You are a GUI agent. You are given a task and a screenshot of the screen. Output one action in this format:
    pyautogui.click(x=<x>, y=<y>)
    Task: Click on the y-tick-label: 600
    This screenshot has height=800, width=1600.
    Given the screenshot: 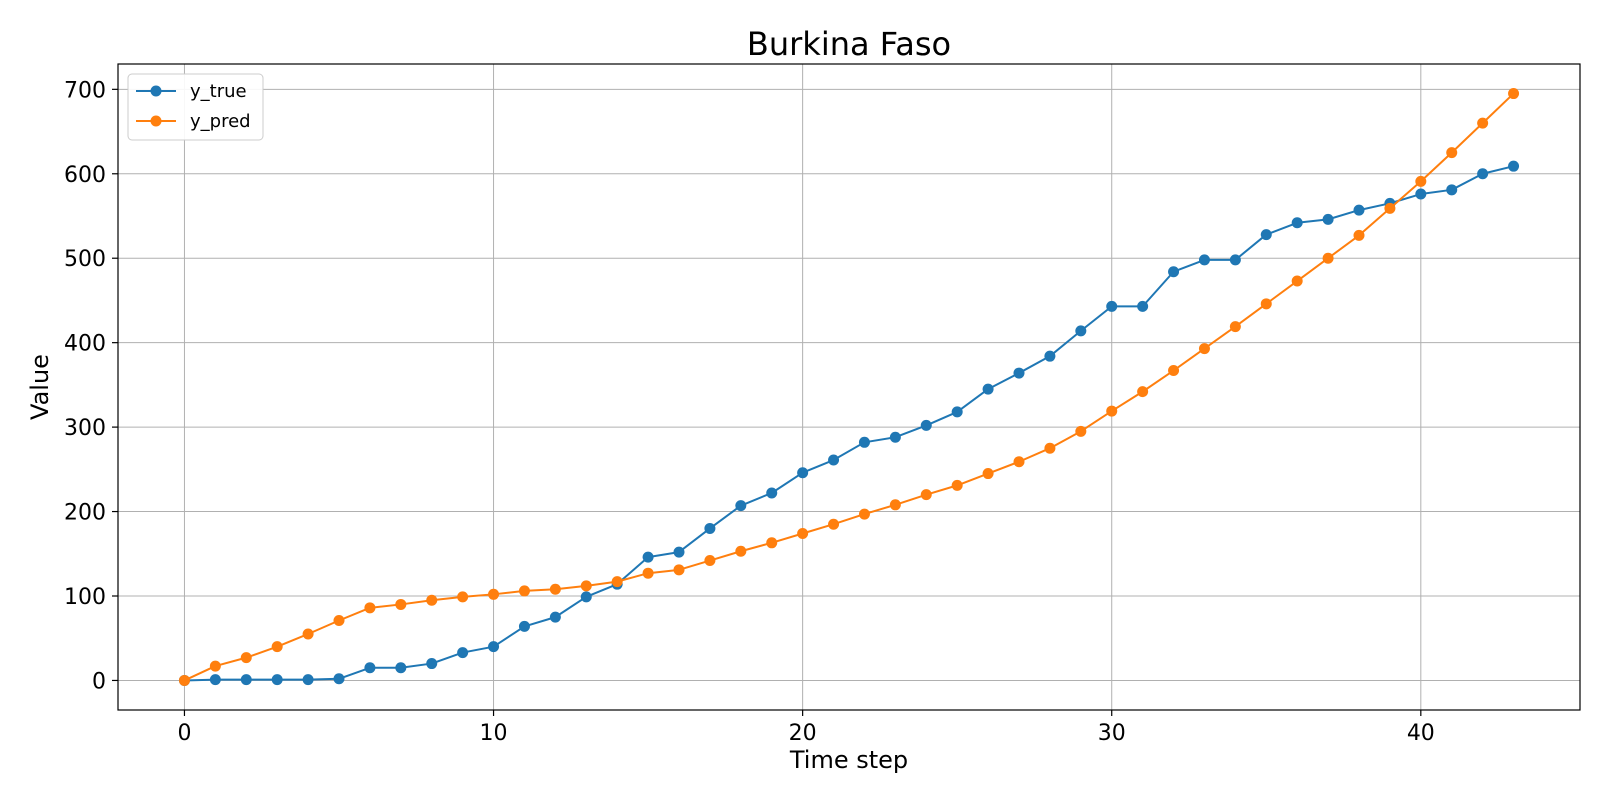 What is the action you would take?
    pyautogui.click(x=85, y=175)
    